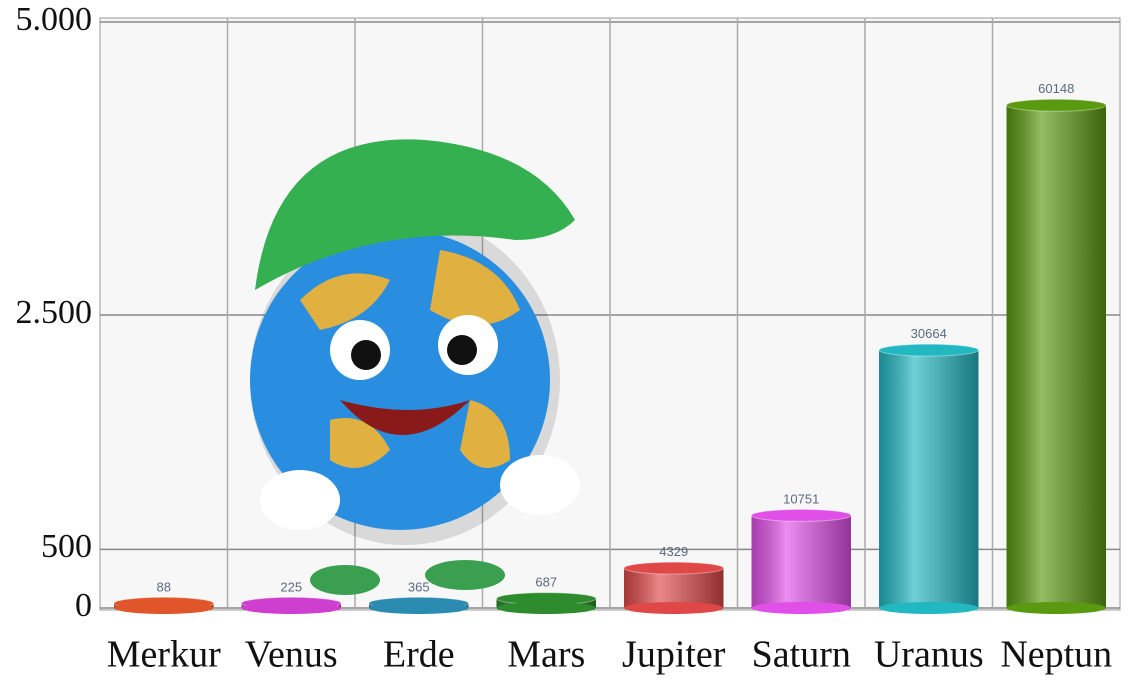  I want to click on x-tick-label: Venus, so click(291, 655).